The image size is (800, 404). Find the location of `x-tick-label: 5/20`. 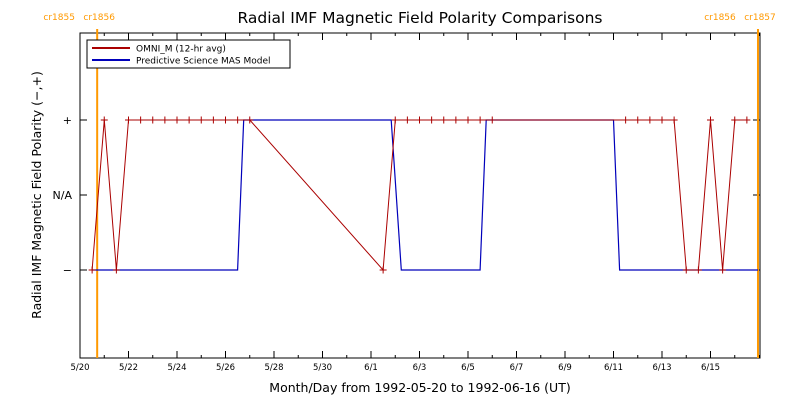

x-tick-label: 5/20 is located at coordinates (79, 368).